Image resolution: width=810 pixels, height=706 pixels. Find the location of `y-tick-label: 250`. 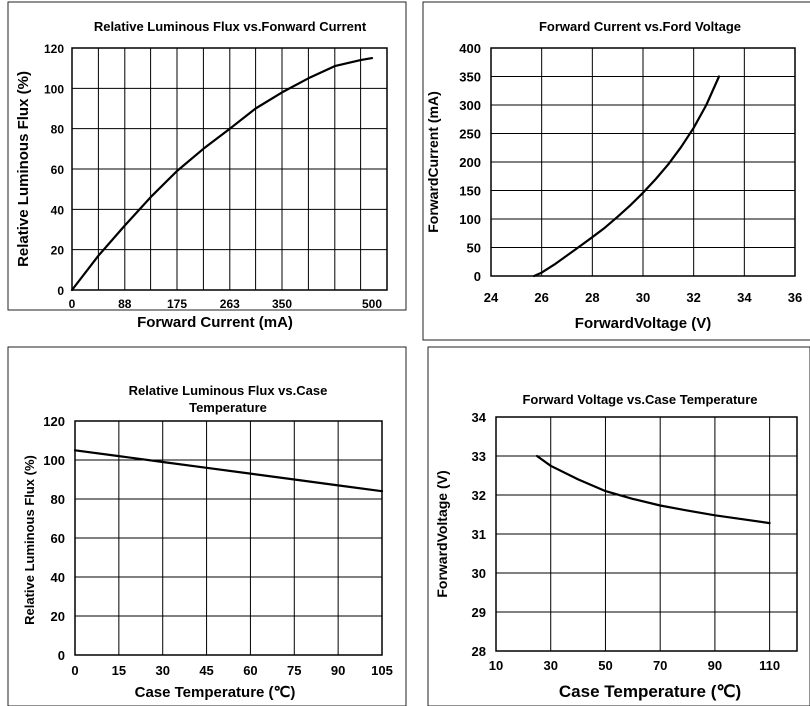

y-tick-label: 250 is located at coordinates (470, 134).